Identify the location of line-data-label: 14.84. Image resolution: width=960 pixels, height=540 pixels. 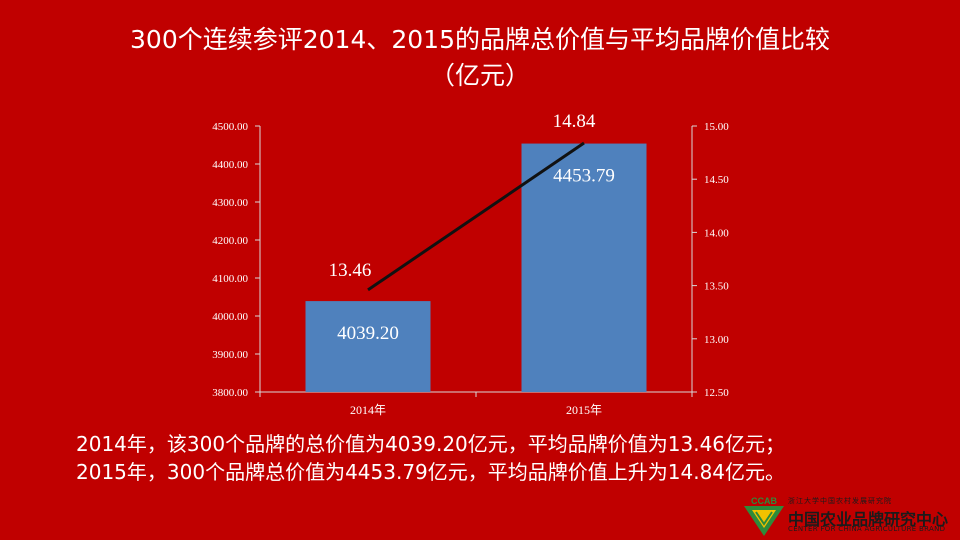
(574, 121).